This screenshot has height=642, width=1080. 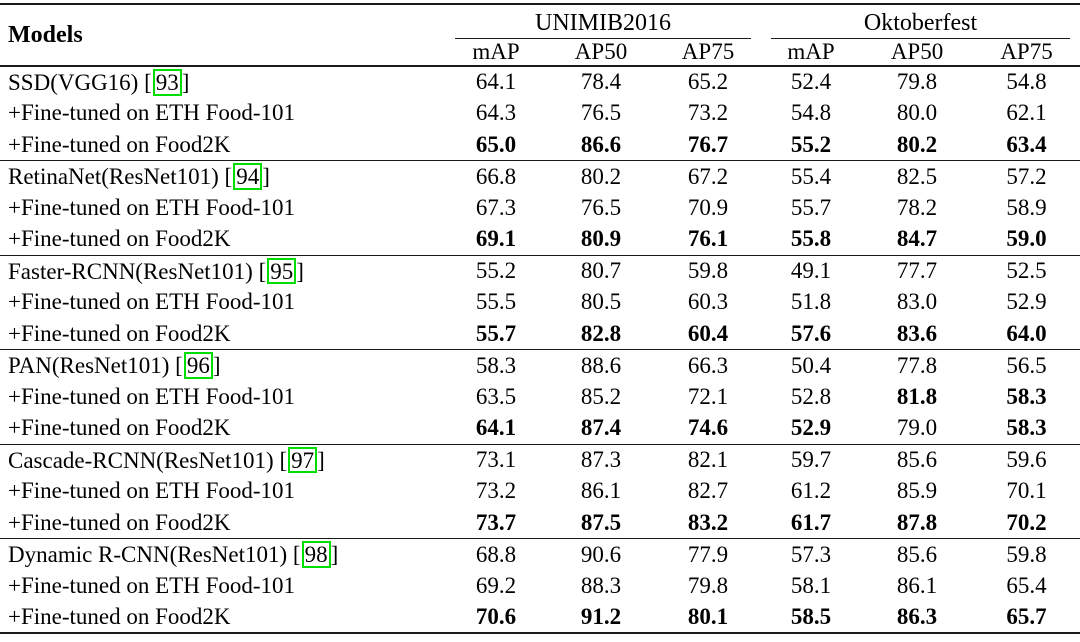 I want to click on metric-value-cell: 56.5, so click(x=1026, y=365).